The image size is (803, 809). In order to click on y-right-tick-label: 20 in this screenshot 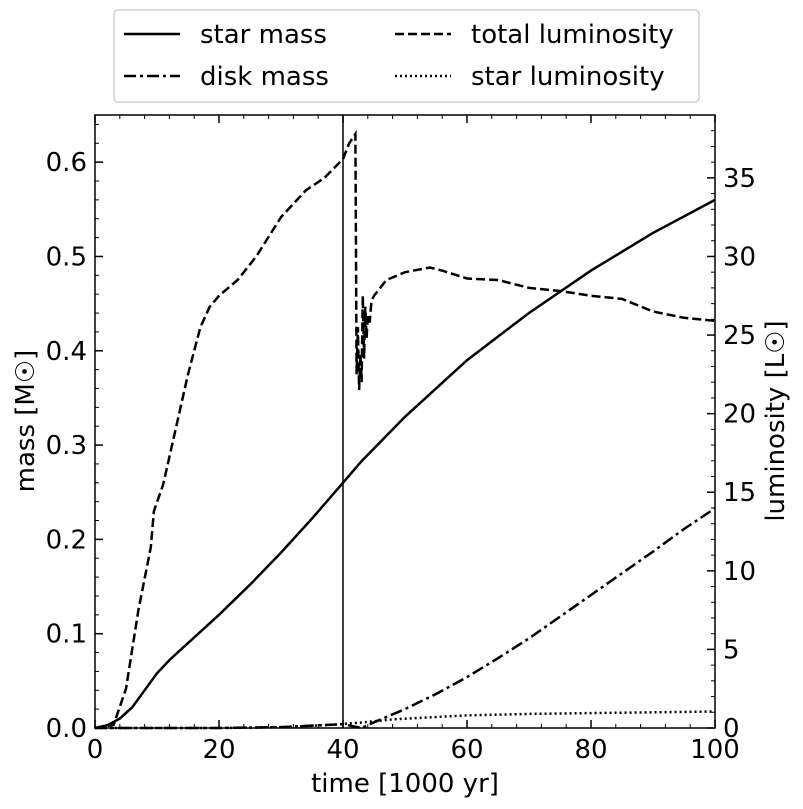, I will do `click(739, 415)`.